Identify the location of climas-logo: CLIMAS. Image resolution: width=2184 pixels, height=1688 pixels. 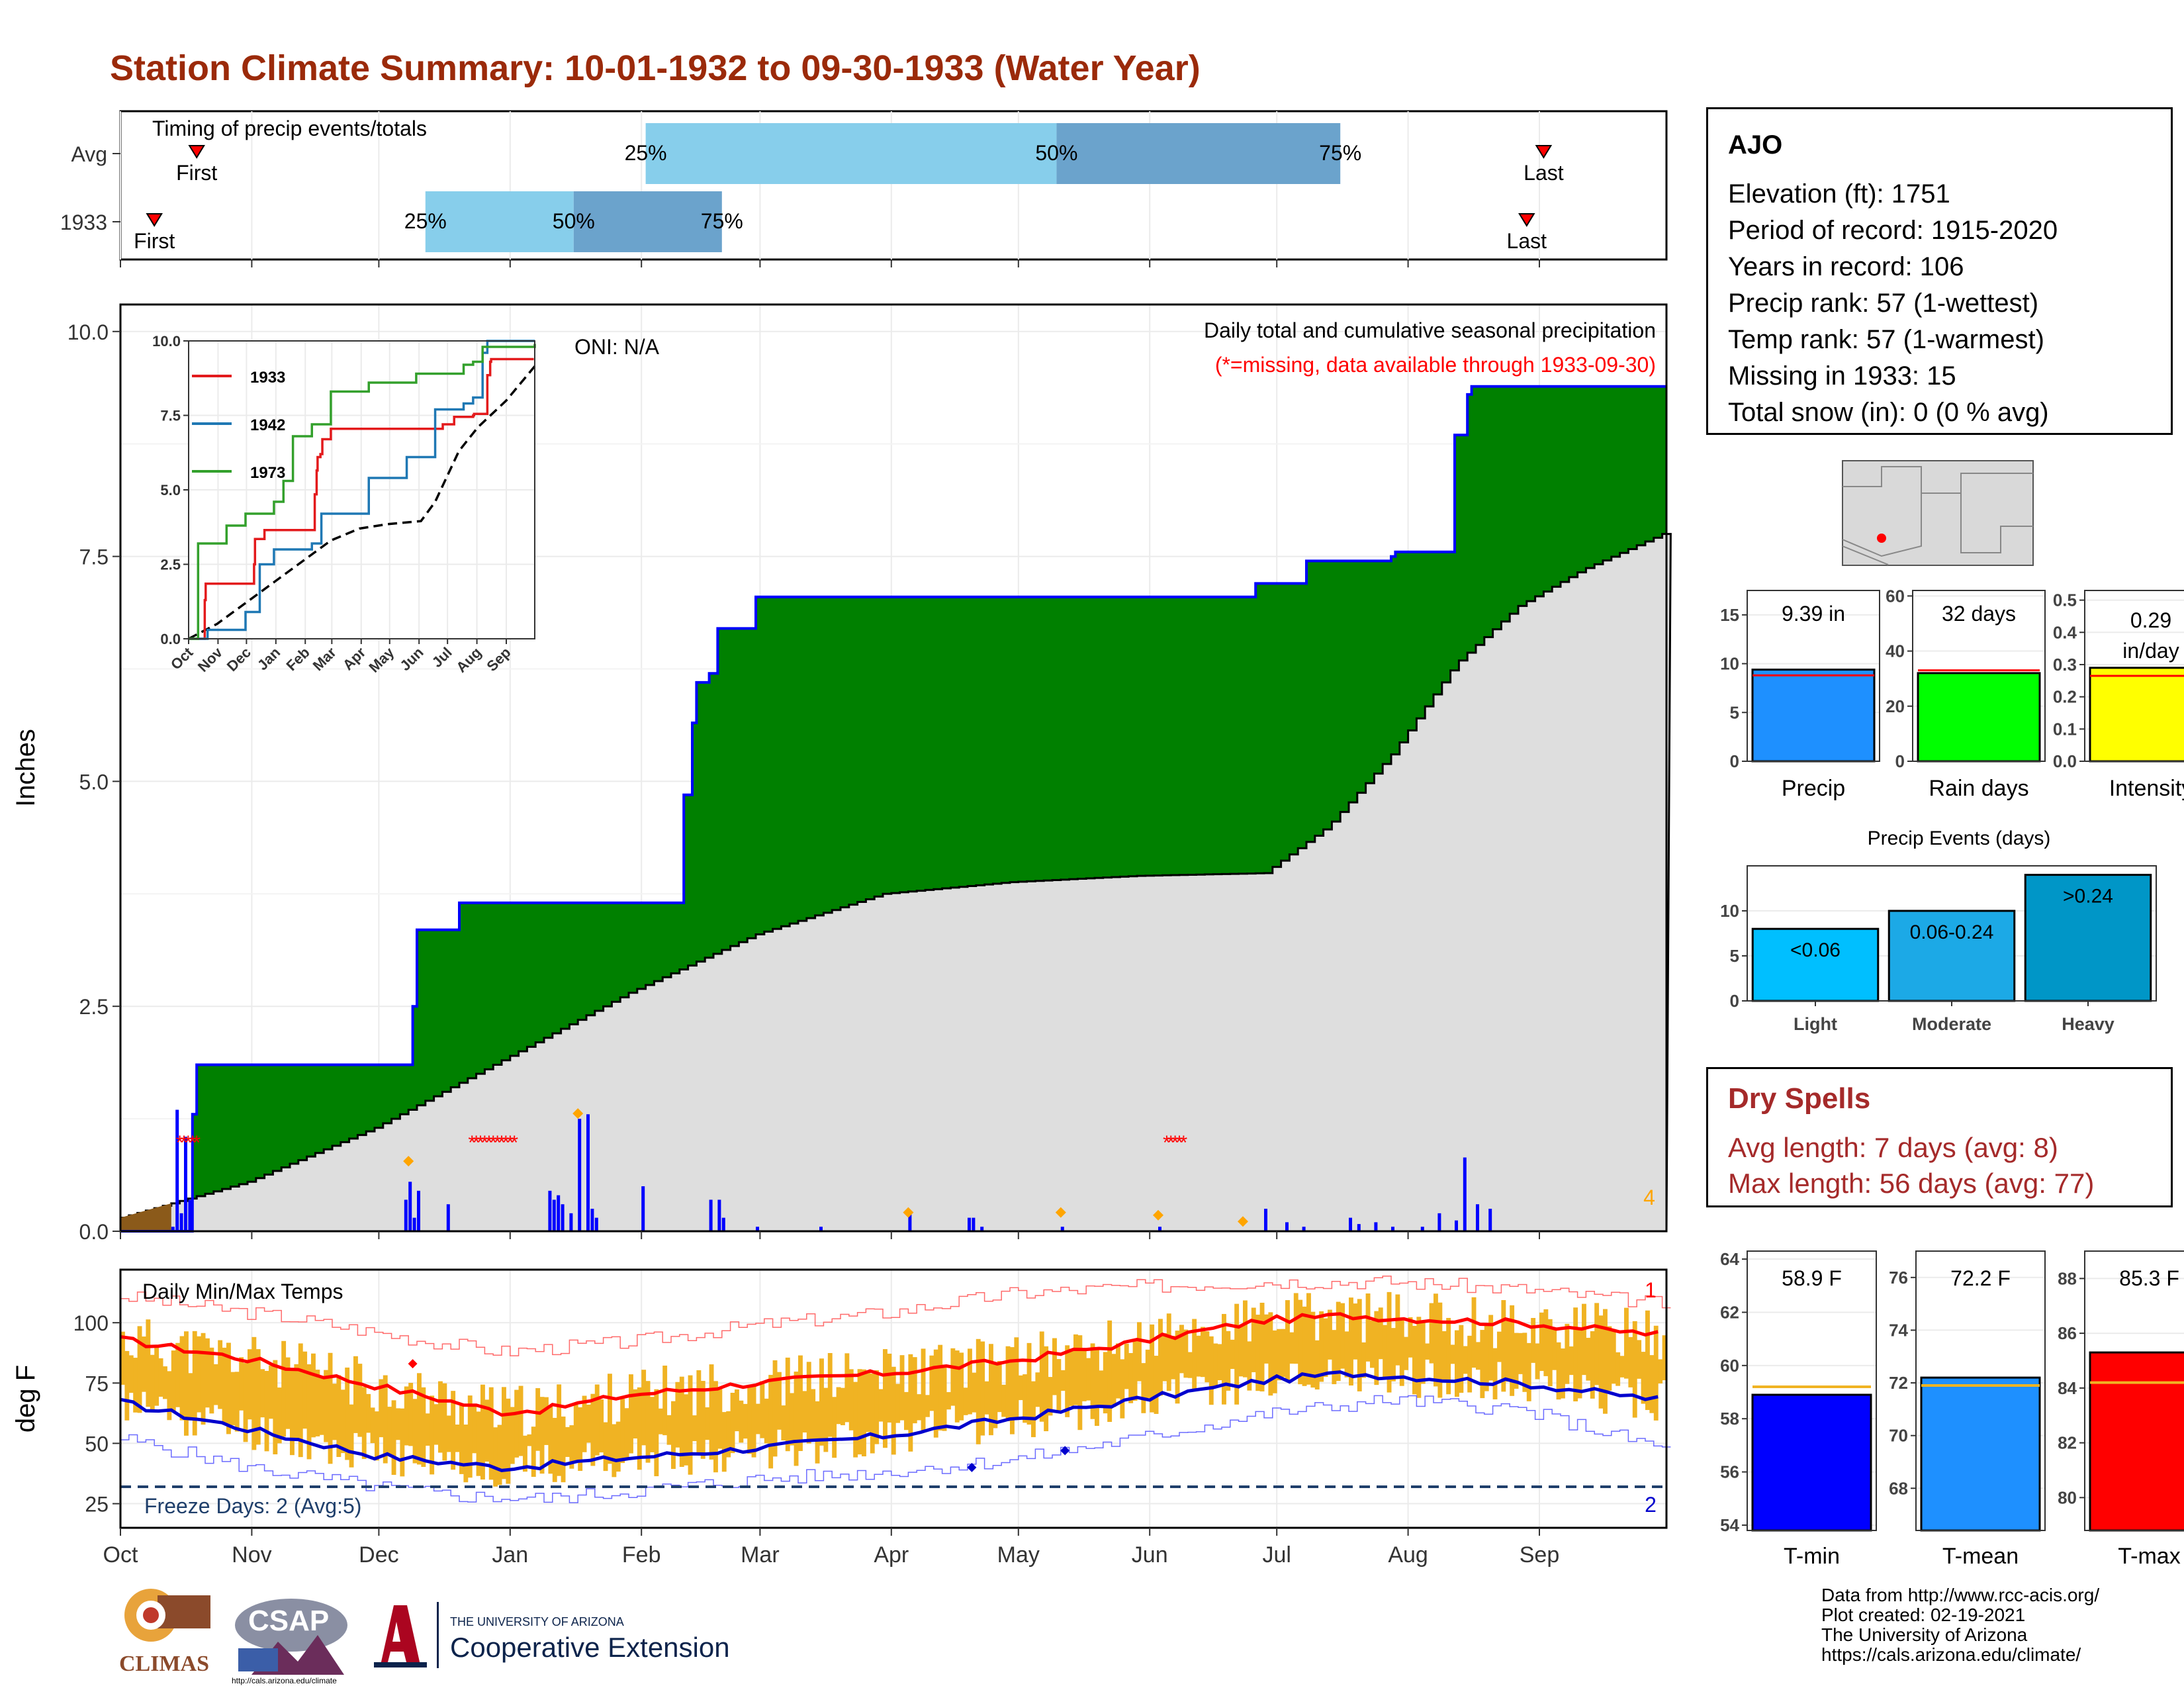
(164, 1631).